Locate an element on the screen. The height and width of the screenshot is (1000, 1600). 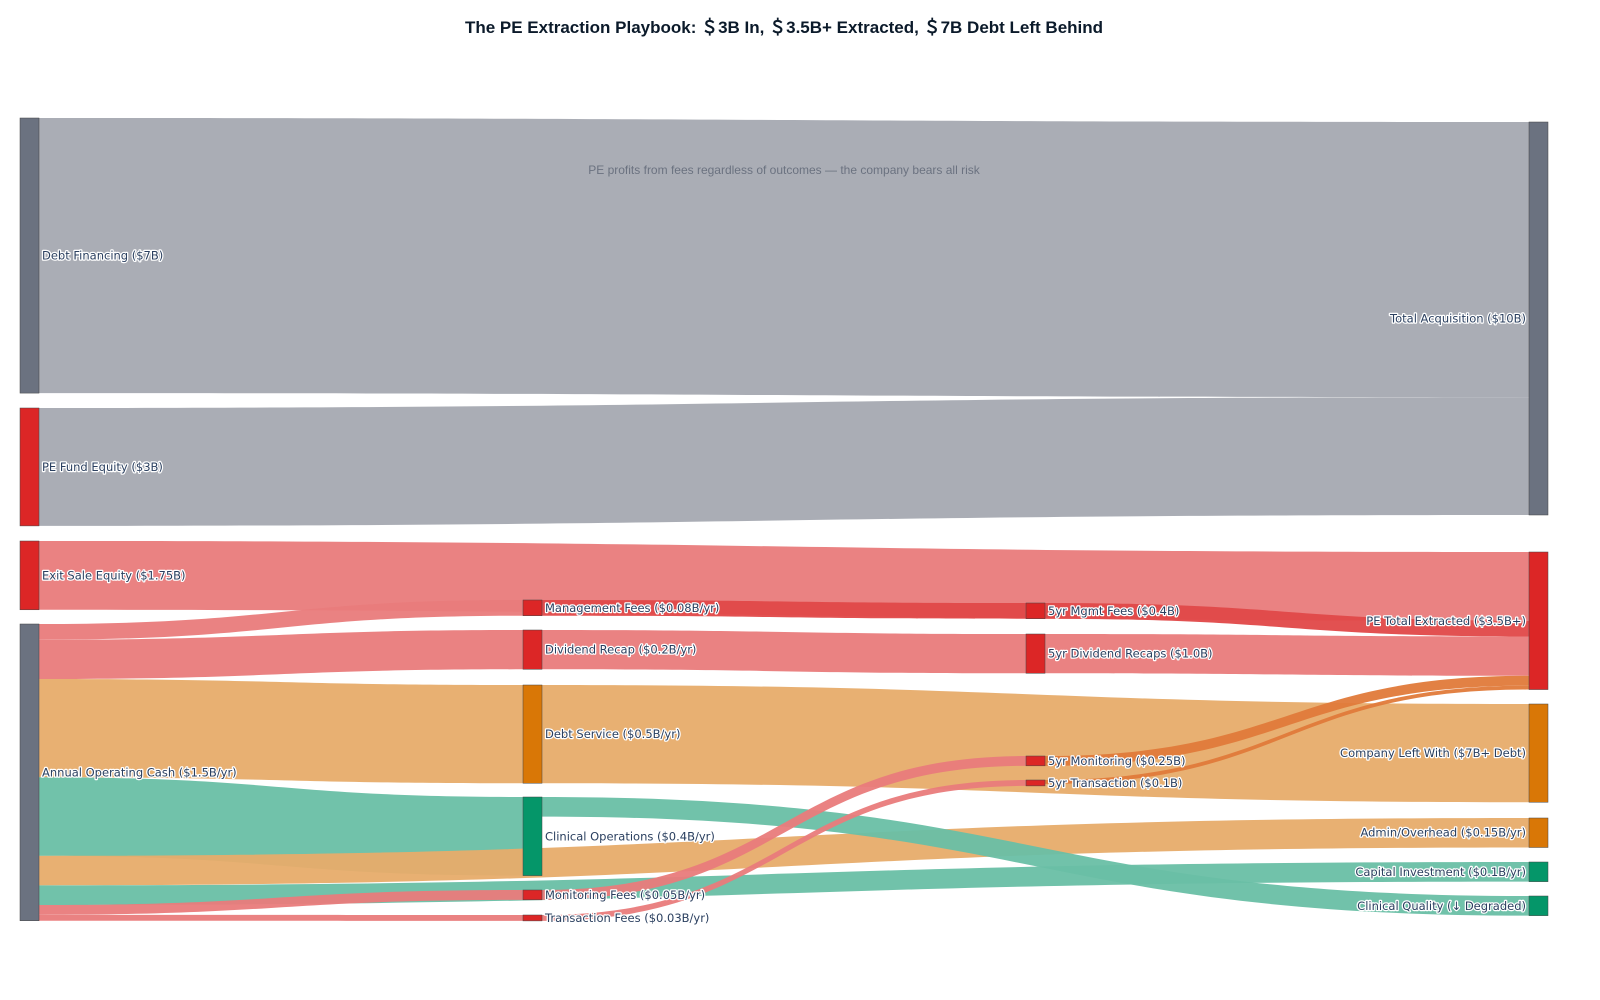
node-label: 5yr Monitoring ($0.25B) is located at coordinates (1116, 761).